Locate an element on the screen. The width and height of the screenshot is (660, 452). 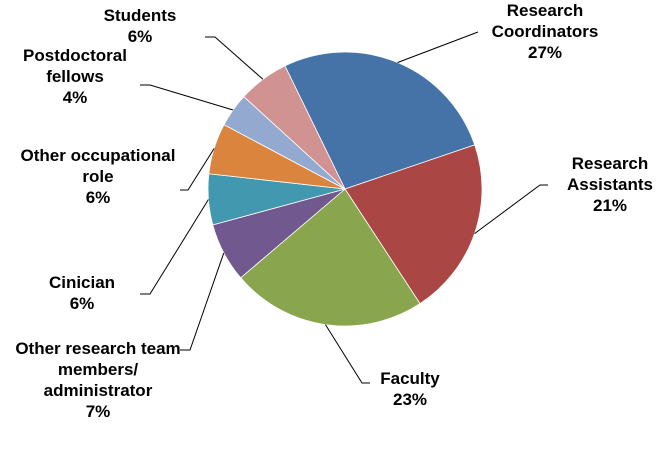
slice-value: 7% is located at coordinates (98, 411).